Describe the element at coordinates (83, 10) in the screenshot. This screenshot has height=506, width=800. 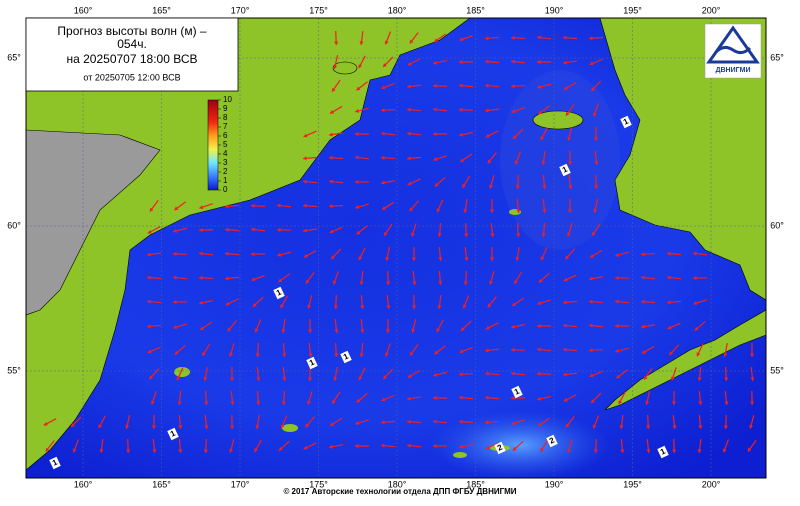
I see `lon-label-top: 160°` at that location.